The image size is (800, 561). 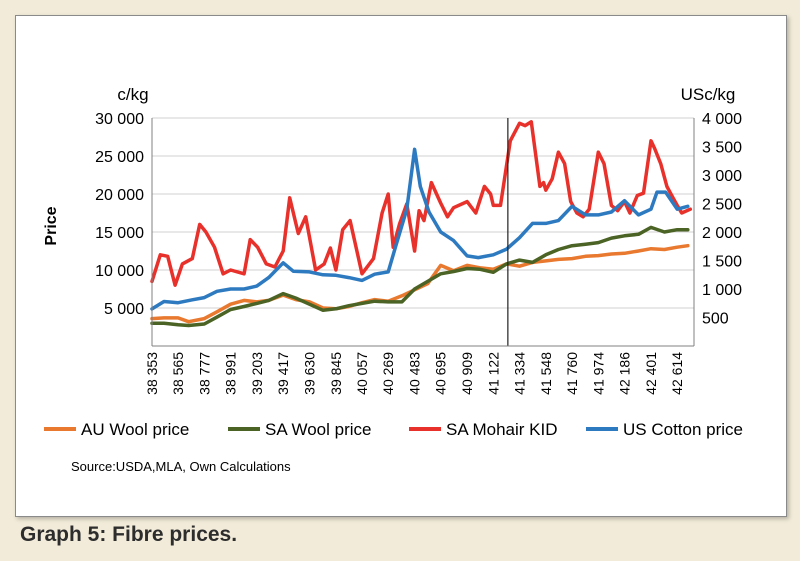 I want to click on x-tick-label: 40 909, so click(x=467, y=373).